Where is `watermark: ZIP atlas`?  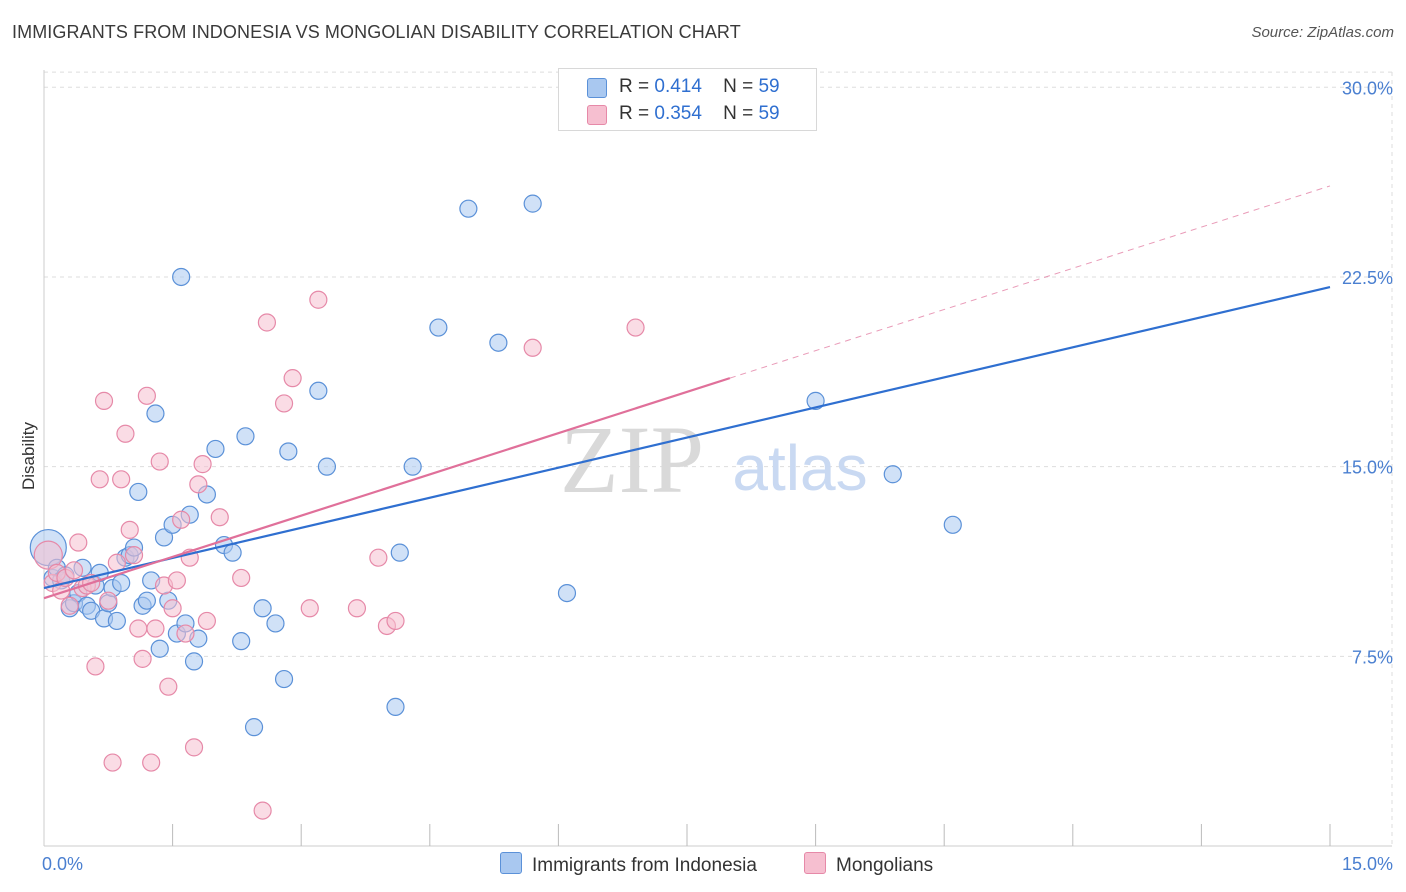 watermark: ZIP atlas is located at coordinates (714, 459).